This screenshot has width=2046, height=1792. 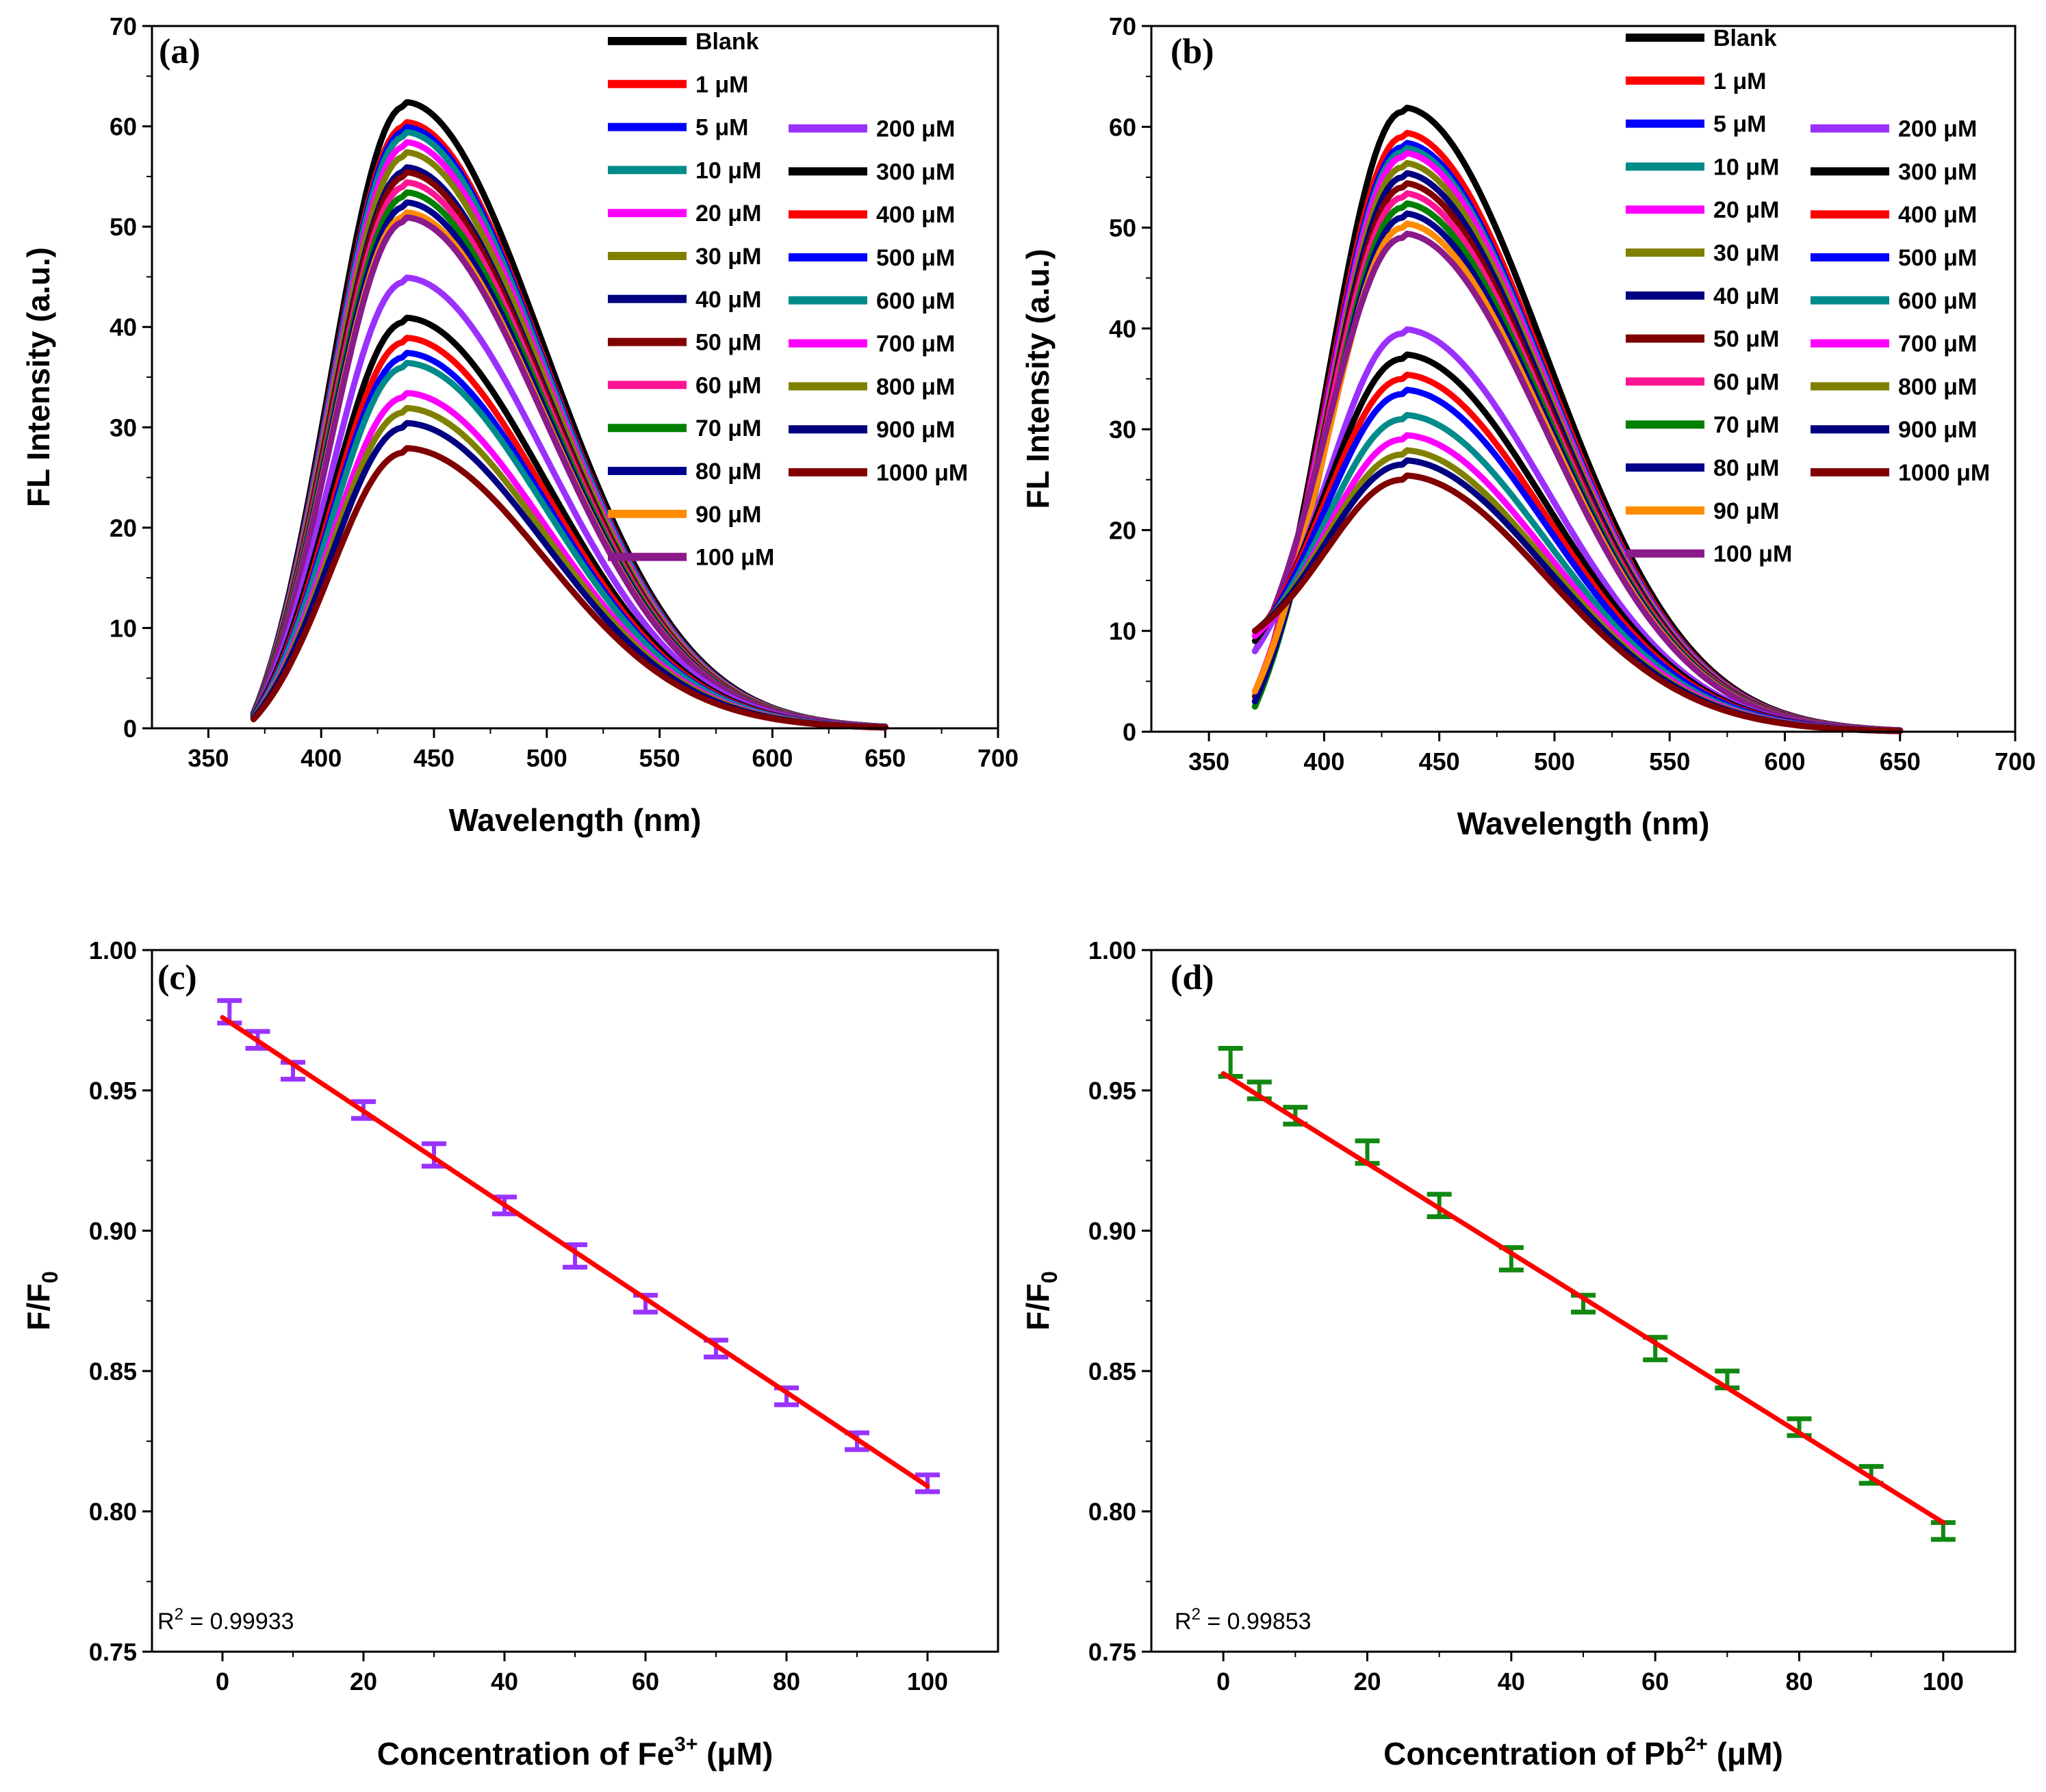 I want to click on panel-d-fit-line, so click(x=1583, y=1298).